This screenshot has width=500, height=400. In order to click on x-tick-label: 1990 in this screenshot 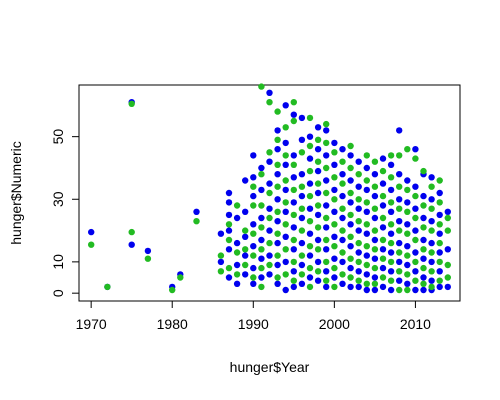, I will do `click(253, 324)`.